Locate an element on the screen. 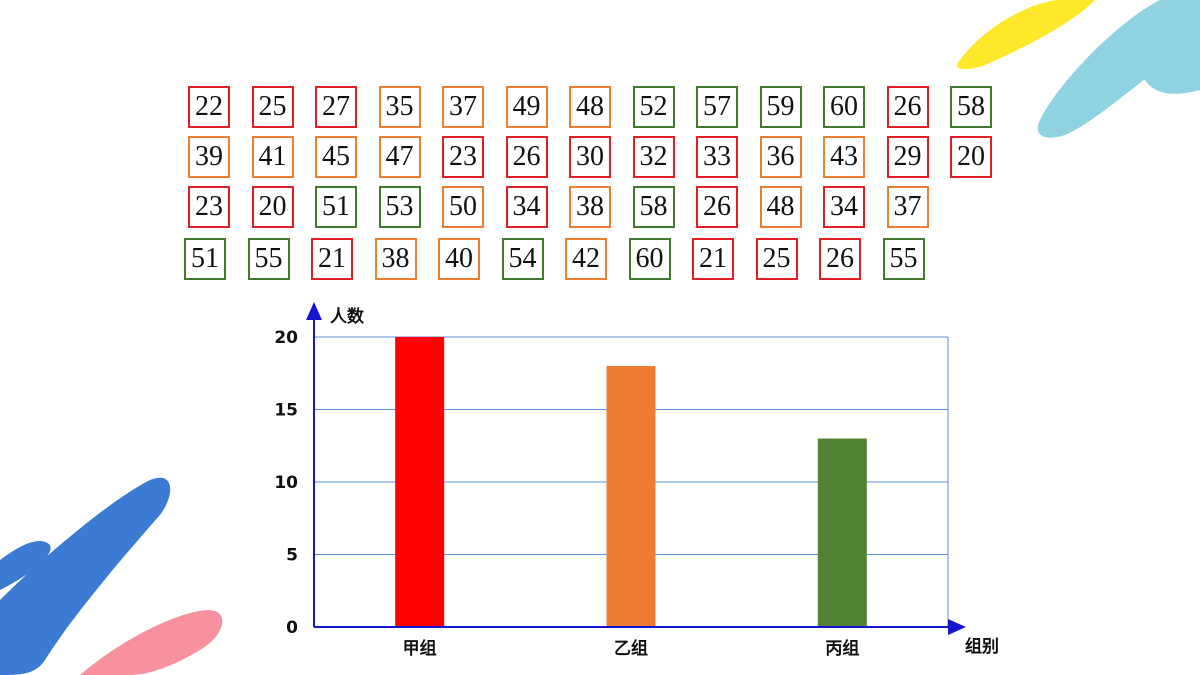  y-tick-label: 10 is located at coordinates (286, 483).